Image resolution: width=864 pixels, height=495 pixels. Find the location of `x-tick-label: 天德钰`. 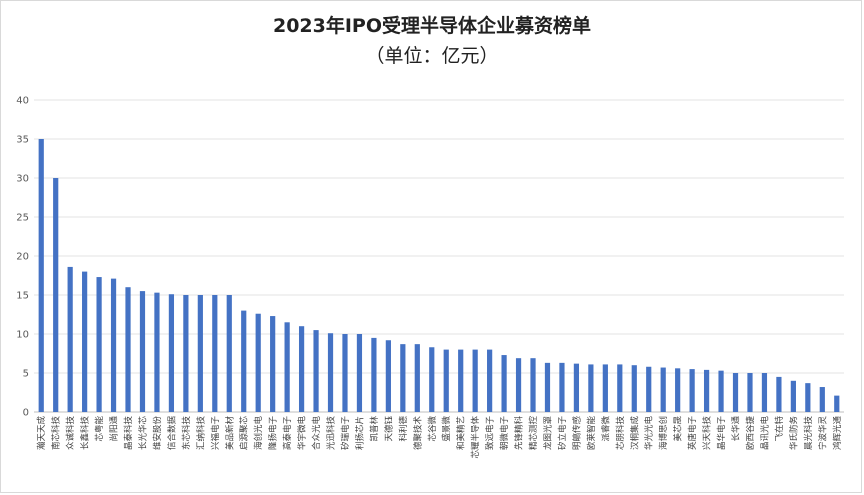

x-tick-label: 天德钰 is located at coordinates (388, 429).